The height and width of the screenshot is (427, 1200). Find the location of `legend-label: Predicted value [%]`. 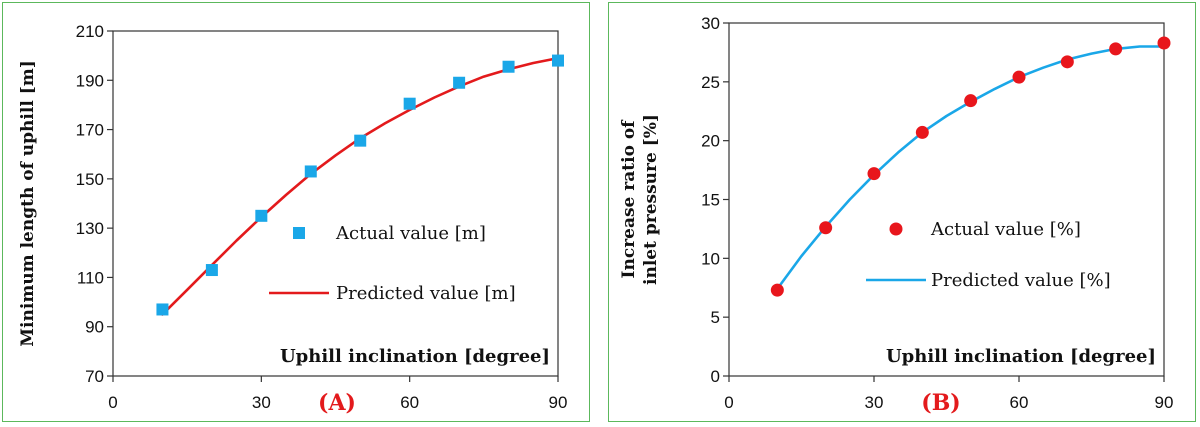

legend-label: Predicted value [%] is located at coordinates (1021, 280).